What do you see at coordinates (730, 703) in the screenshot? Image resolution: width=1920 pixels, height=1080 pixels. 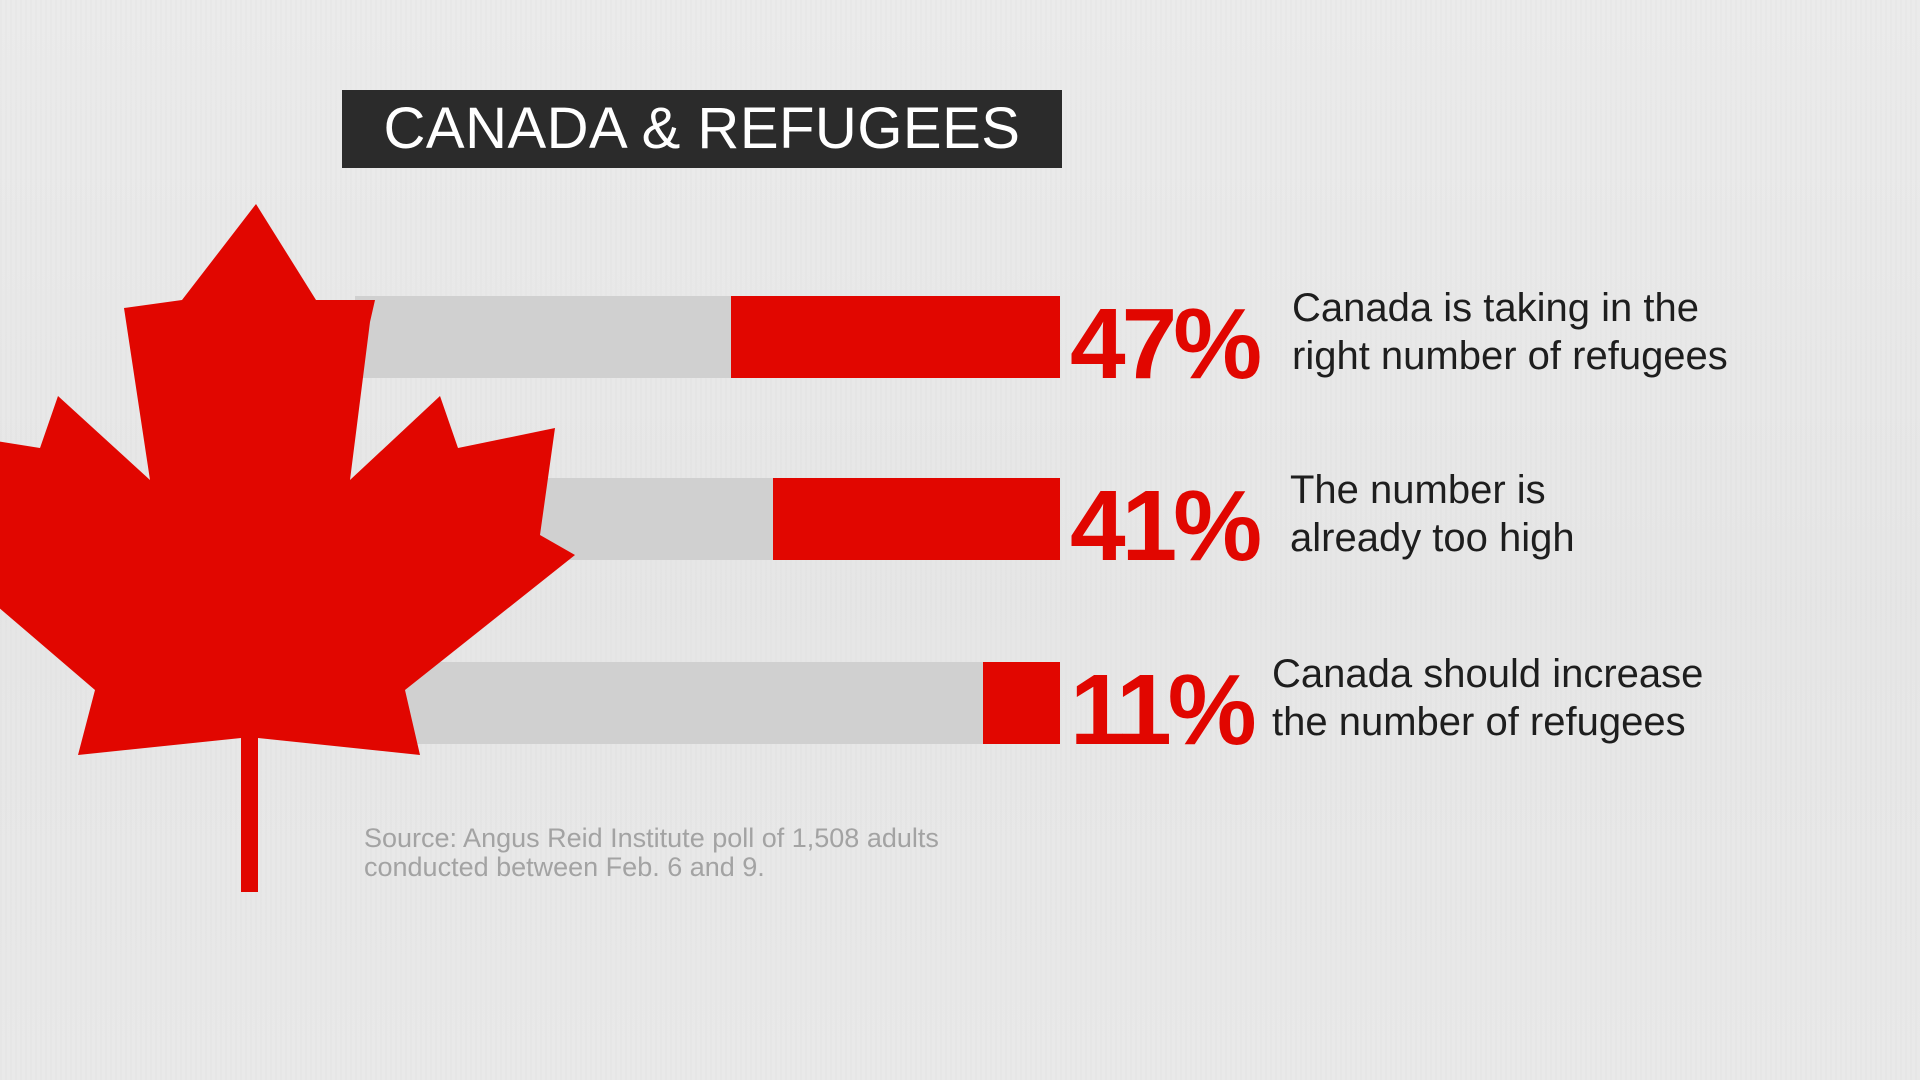 I see `bar-track` at bounding box center [730, 703].